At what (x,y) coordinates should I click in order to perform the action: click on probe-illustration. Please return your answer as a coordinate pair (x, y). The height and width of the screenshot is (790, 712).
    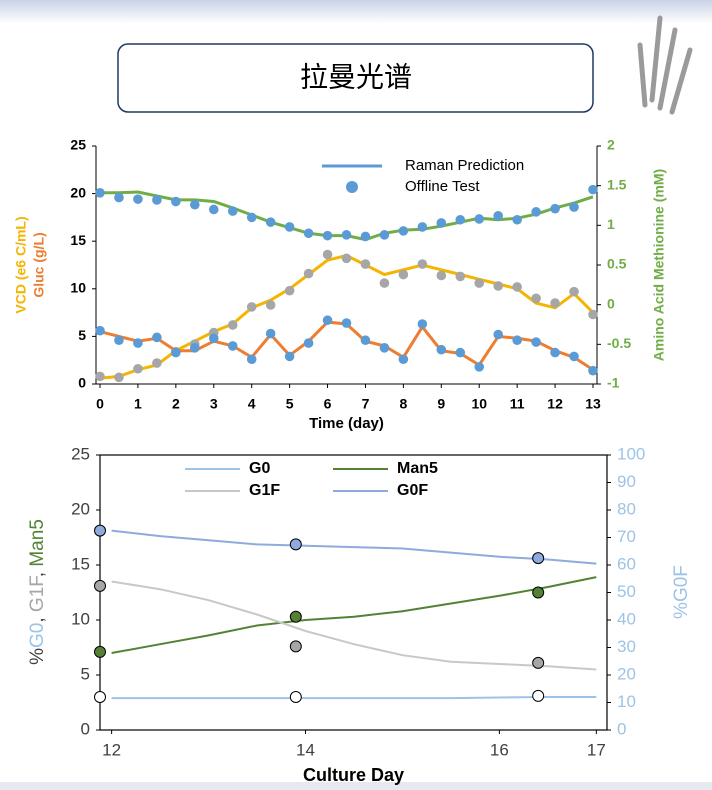
    Looking at the image, I should click on (665, 65).